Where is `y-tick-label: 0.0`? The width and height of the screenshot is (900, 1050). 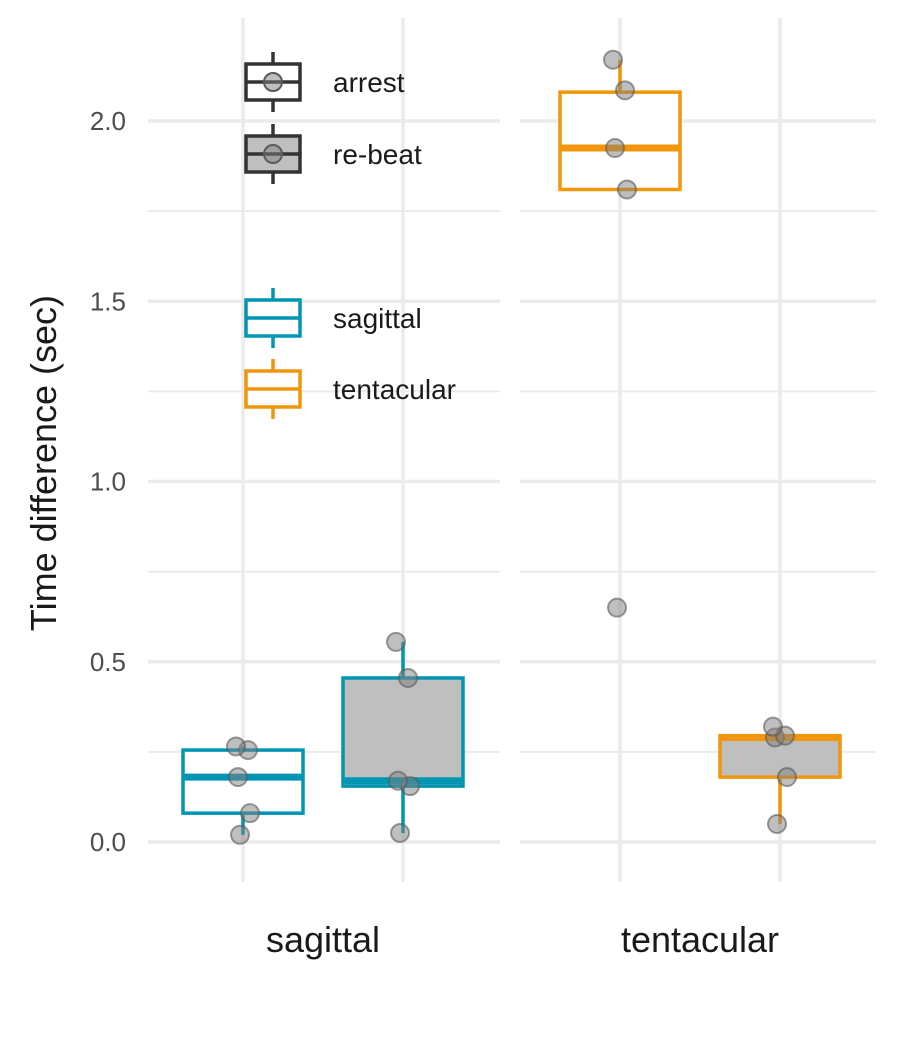
y-tick-label: 0.0 is located at coordinates (108, 842).